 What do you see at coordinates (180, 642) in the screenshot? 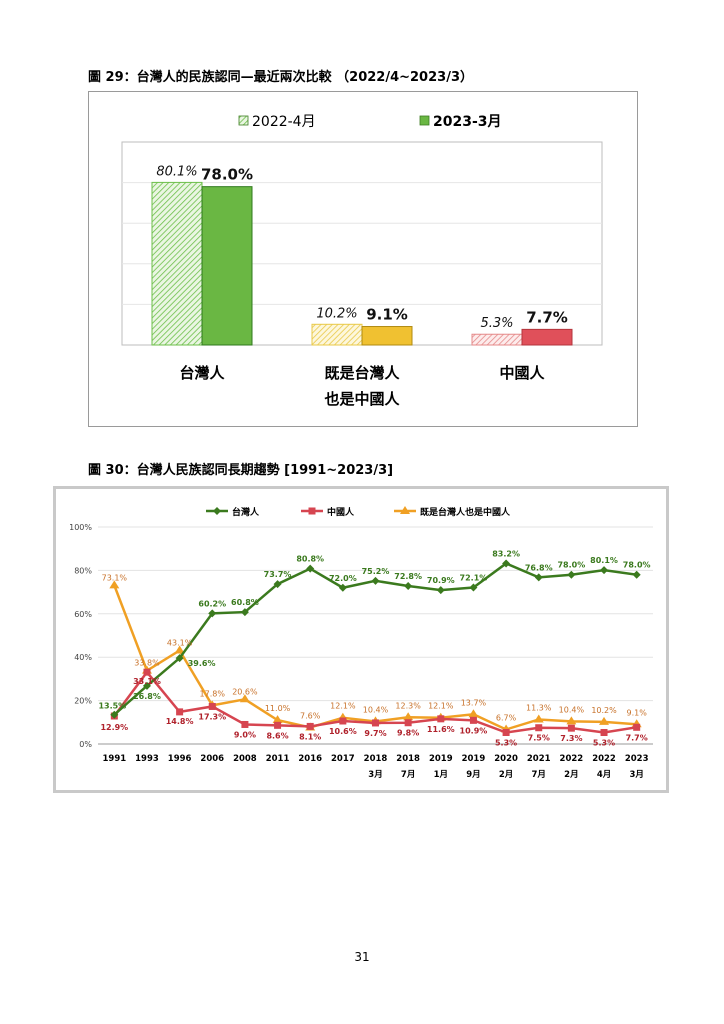
I see `data-label: 43.1%` at bounding box center [180, 642].